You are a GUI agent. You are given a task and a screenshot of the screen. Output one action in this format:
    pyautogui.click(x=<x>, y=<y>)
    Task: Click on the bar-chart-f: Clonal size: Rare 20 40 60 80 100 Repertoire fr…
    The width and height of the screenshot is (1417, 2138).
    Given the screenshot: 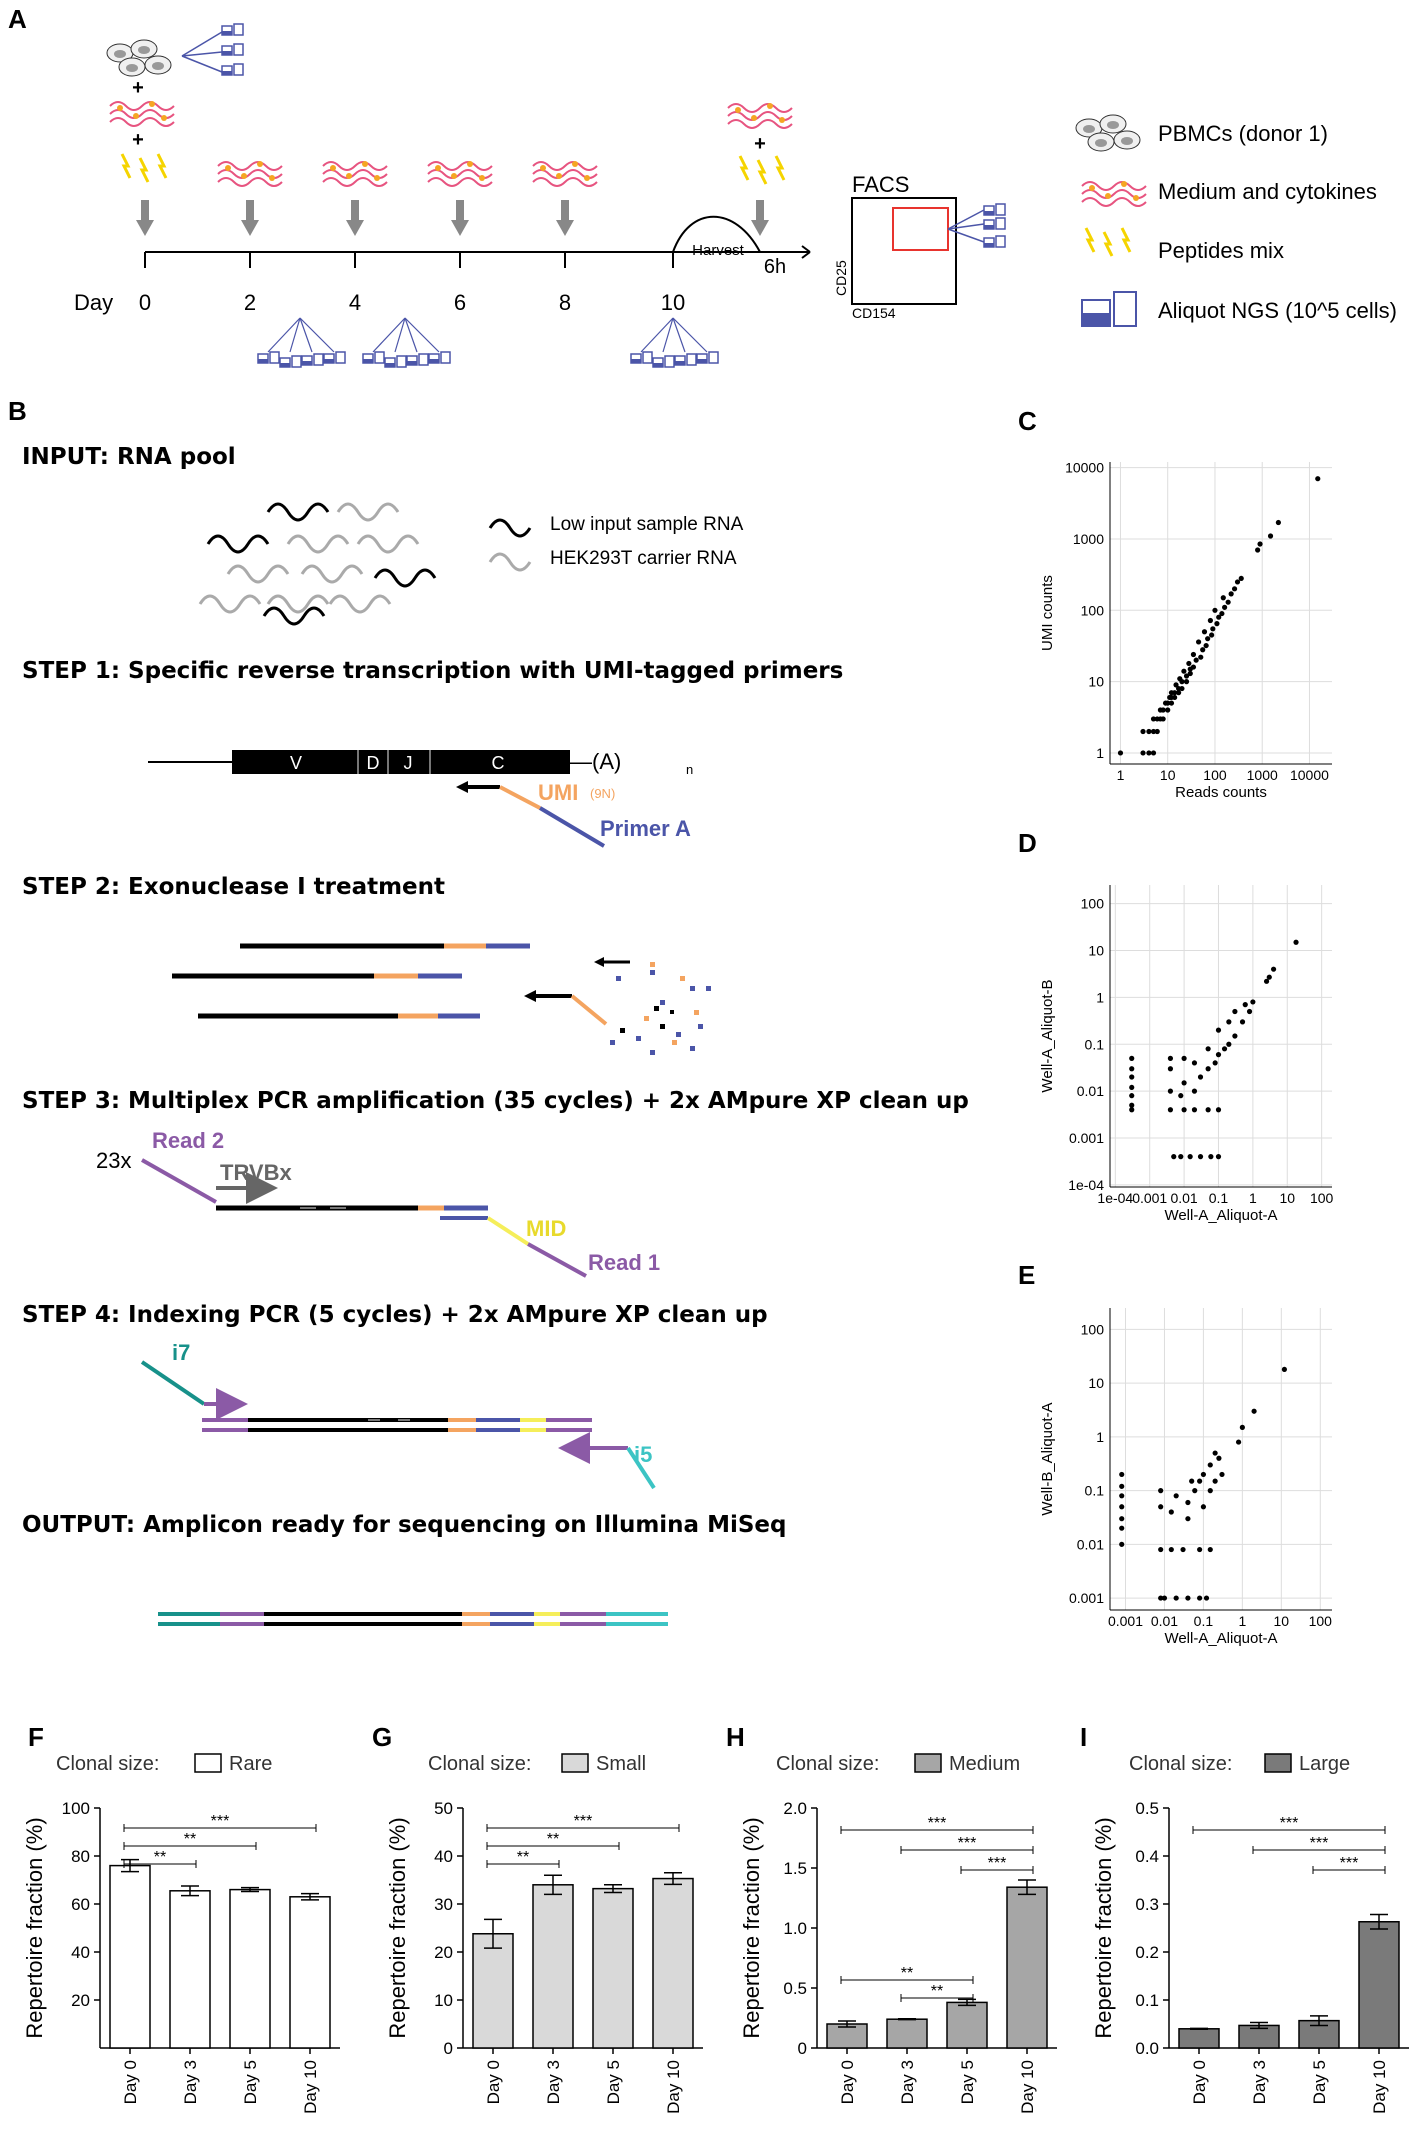 What is the action you would take?
    pyautogui.click(x=181, y=1933)
    